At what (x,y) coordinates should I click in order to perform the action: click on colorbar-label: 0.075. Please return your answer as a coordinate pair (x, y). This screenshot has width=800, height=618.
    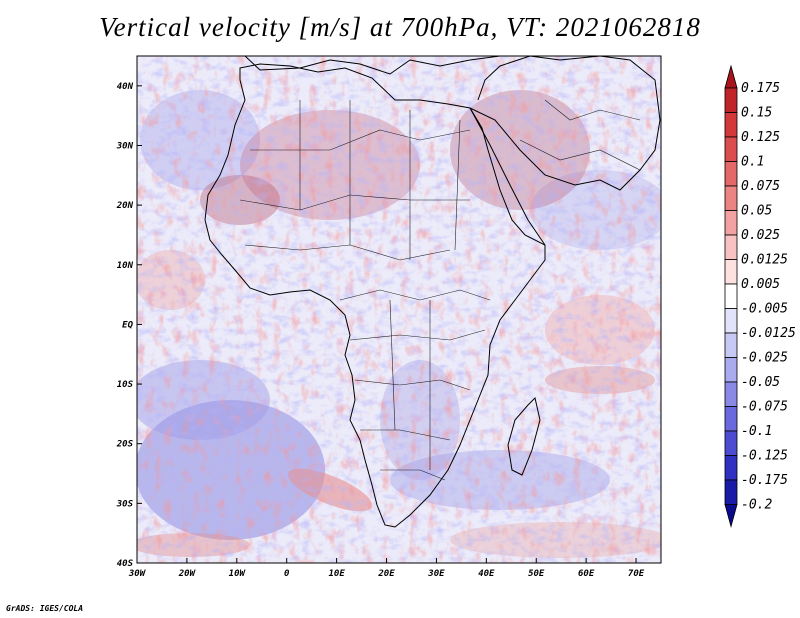
    Looking at the image, I should click on (760, 186).